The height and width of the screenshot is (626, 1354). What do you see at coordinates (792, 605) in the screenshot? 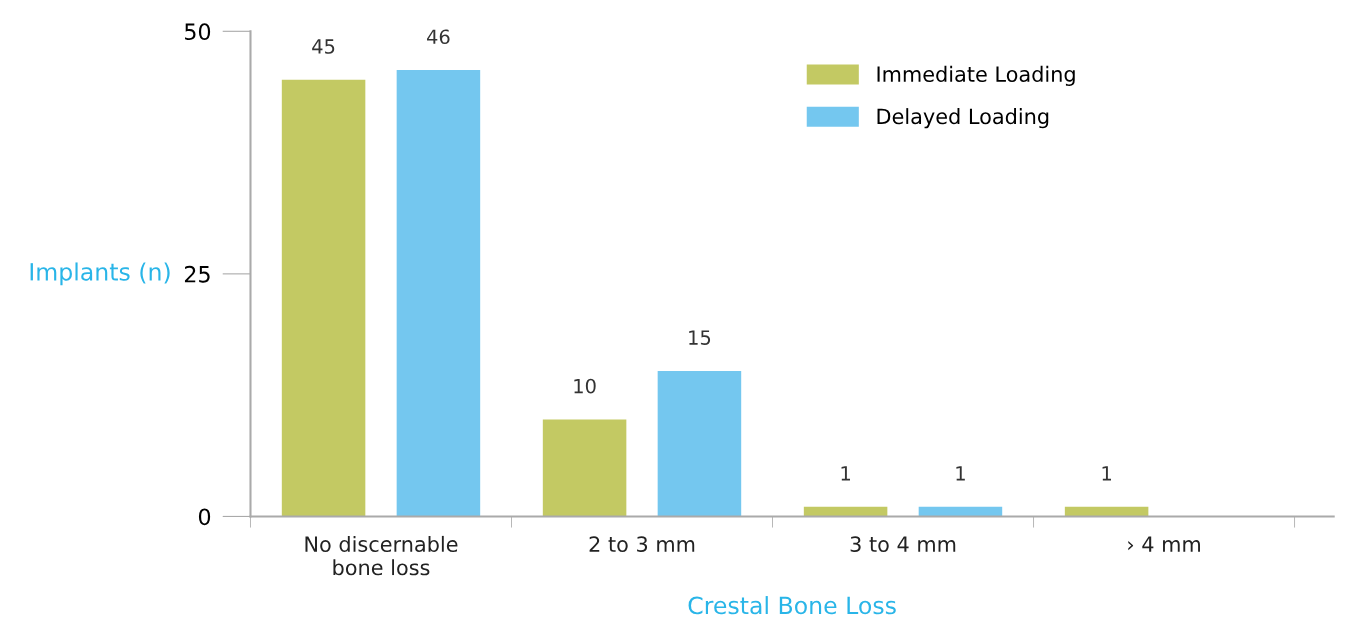
I see `x-axis-title: Crestal Bone Loss` at bounding box center [792, 605].